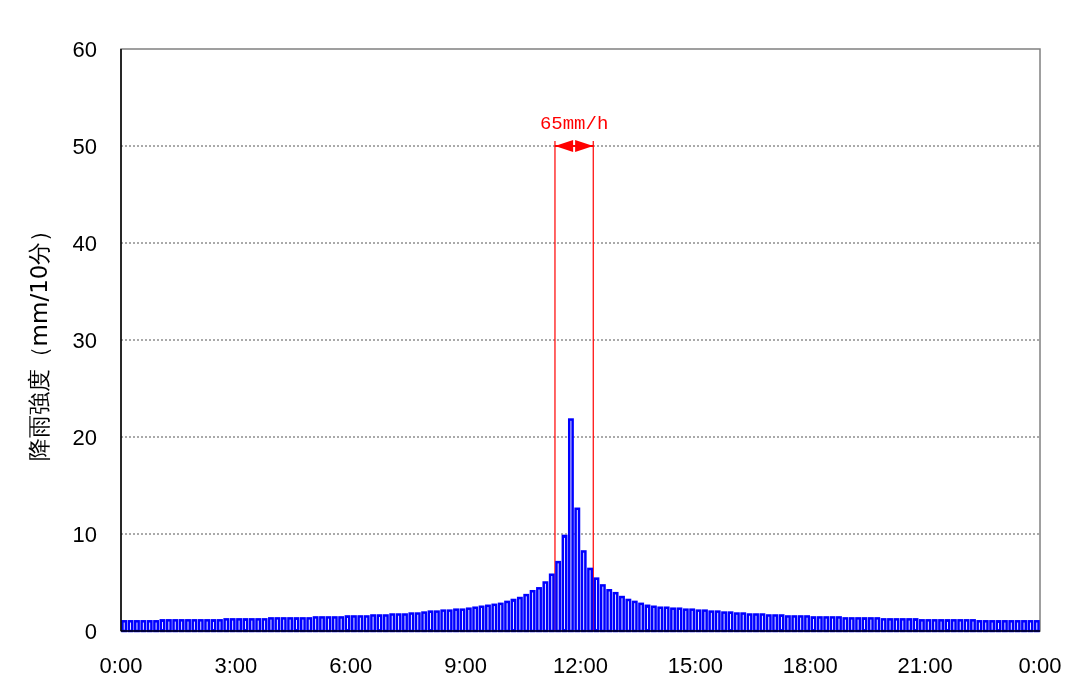 This screenshot has width=1075, height=683. Describe the element at coordinates (810, 665) in the screenshot. I see `x-tick-label: 18:00` at that location.